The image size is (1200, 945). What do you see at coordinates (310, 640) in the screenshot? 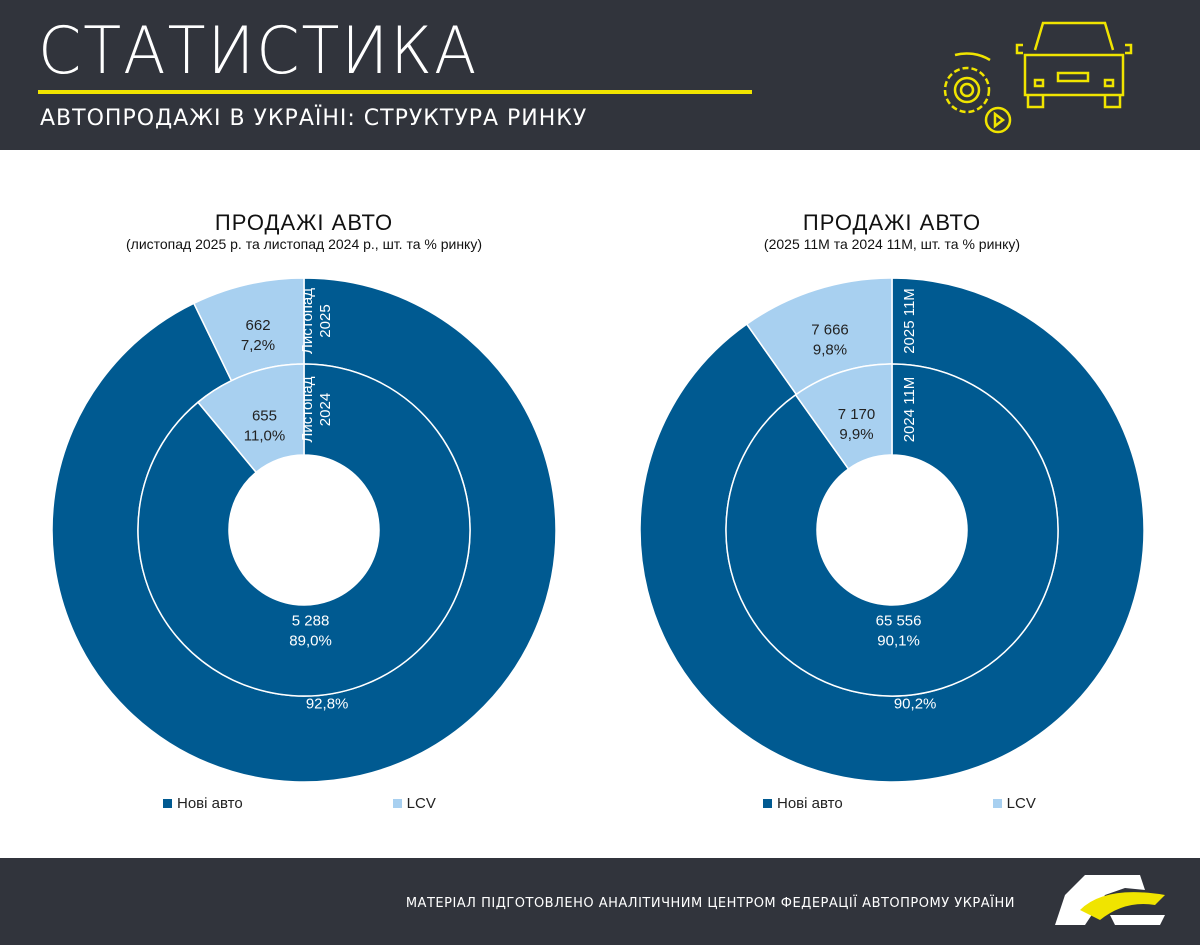
I see `data-label: 89,0%` at bounding box center [310, 640].